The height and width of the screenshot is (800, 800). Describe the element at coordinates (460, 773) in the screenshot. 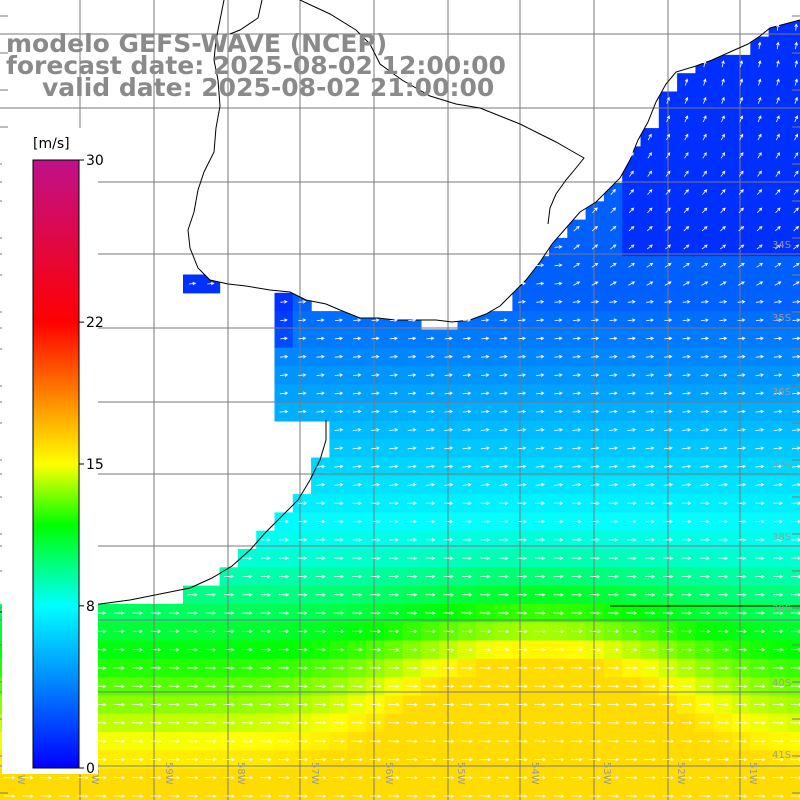

I see `longitude-label: 55W` at that location.